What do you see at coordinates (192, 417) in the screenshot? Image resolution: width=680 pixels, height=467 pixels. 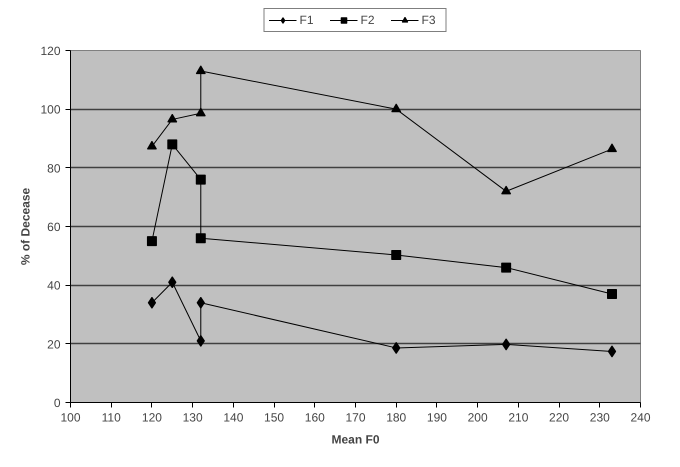 I see `x-tick-label: 130` at bounding box center [192, 417].